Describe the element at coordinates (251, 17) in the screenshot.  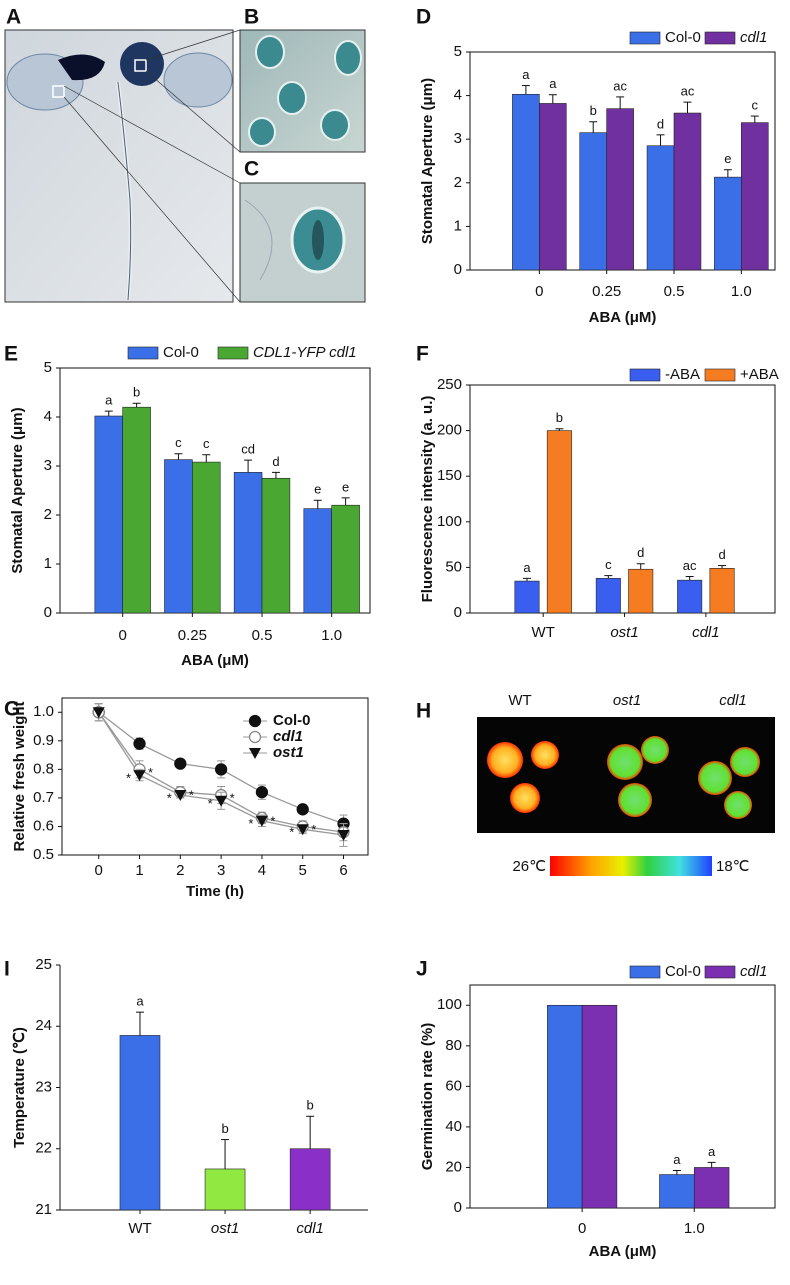
I see `panel-label: B` at that location.